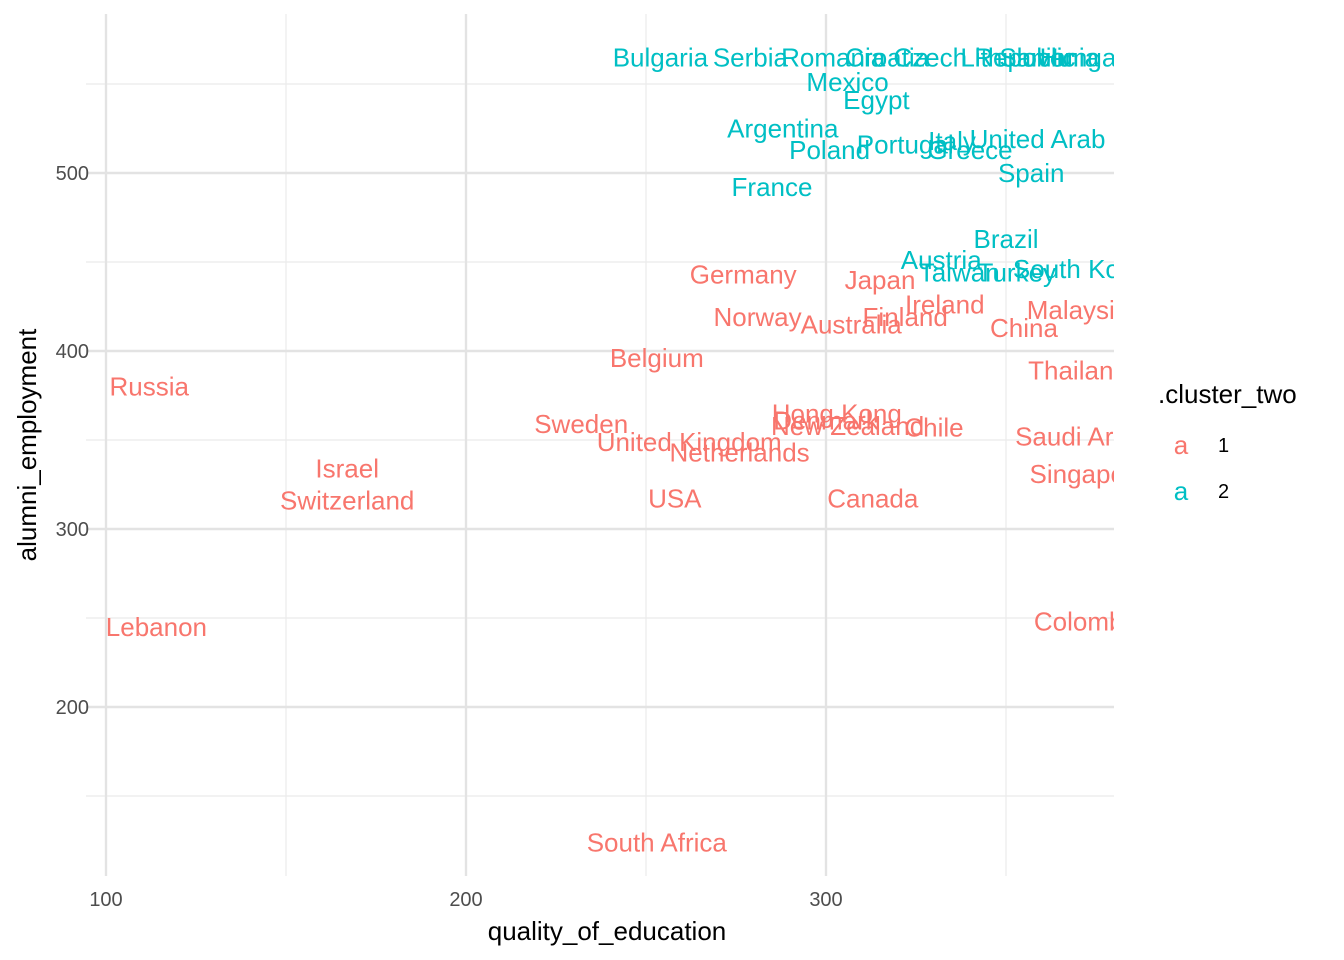 This screenshot has height=960, width=1344. I want to click on point-label: Israel, so click(347, 468).